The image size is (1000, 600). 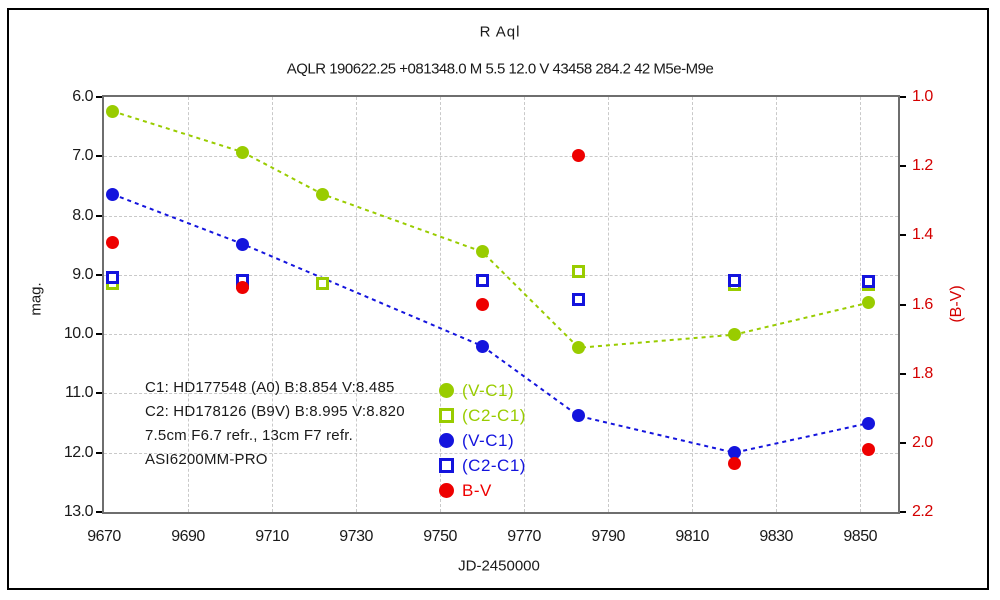 I want to click on left-axis-tick-label: 9.0, so click(x=82, y=274).